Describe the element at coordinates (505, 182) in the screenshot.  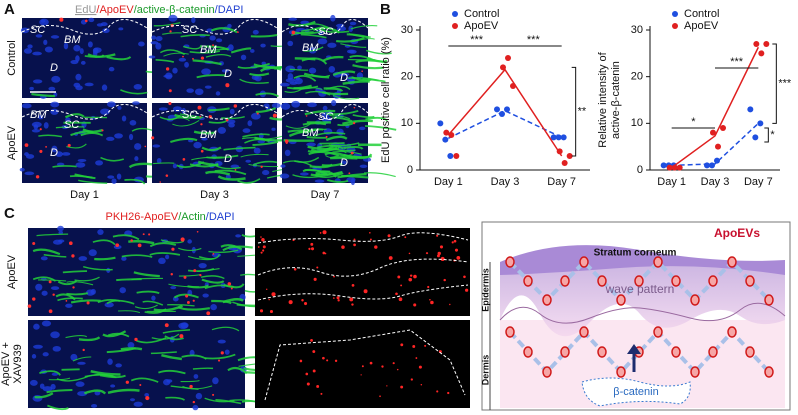
I see `x-tick-label: Day 3` at that location.